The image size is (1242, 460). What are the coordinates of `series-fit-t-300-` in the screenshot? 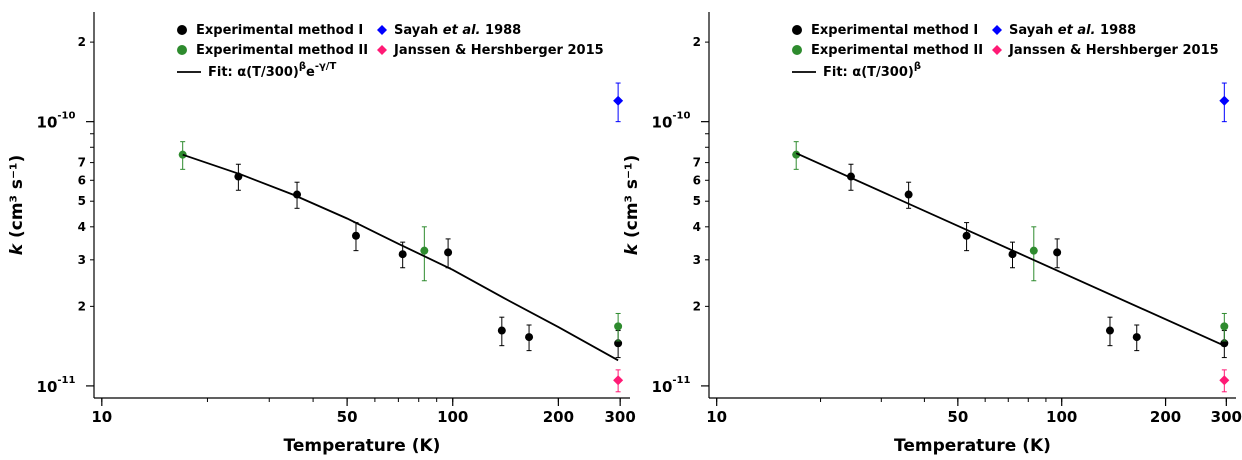 It's located at (1010, 249).